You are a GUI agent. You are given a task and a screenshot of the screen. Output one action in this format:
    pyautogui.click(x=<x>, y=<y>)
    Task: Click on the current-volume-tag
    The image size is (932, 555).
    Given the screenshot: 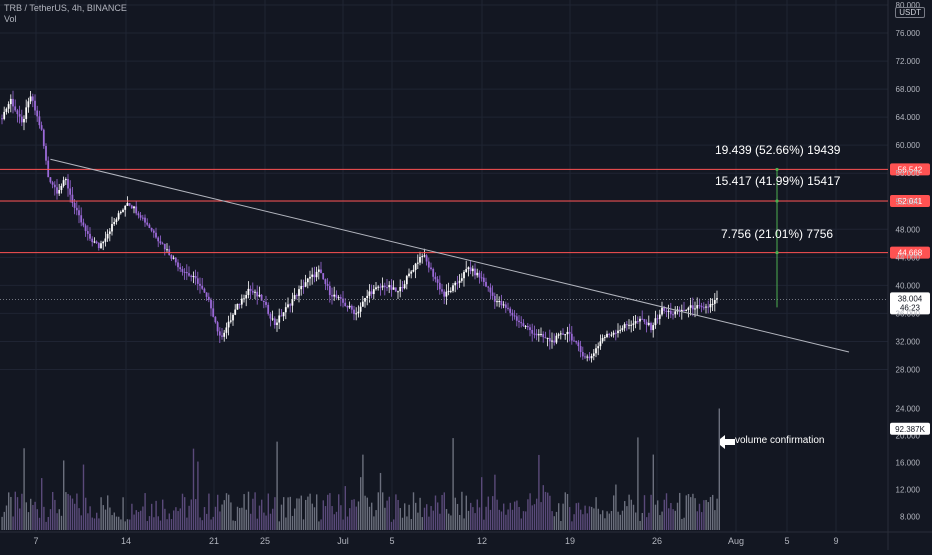 What is the action you would take?
    pyautogui.click(x=910, y=428)
    